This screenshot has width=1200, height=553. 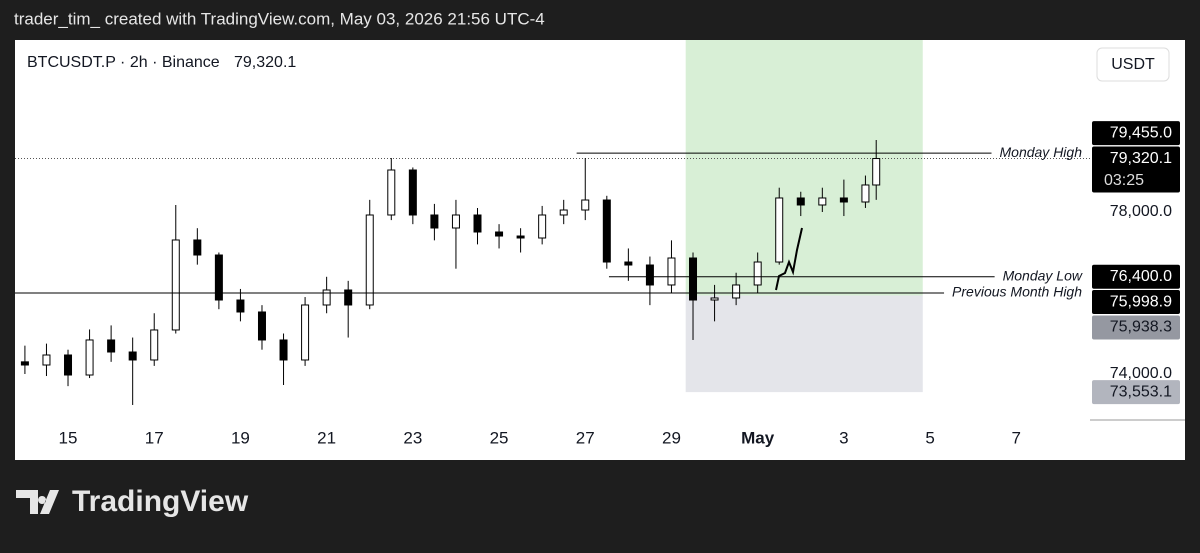 What do you see at coordinates (1141, 391) in the screenshot?
I see `stop-price-tag: 73,553.1` at bounding box center [1141, 391].